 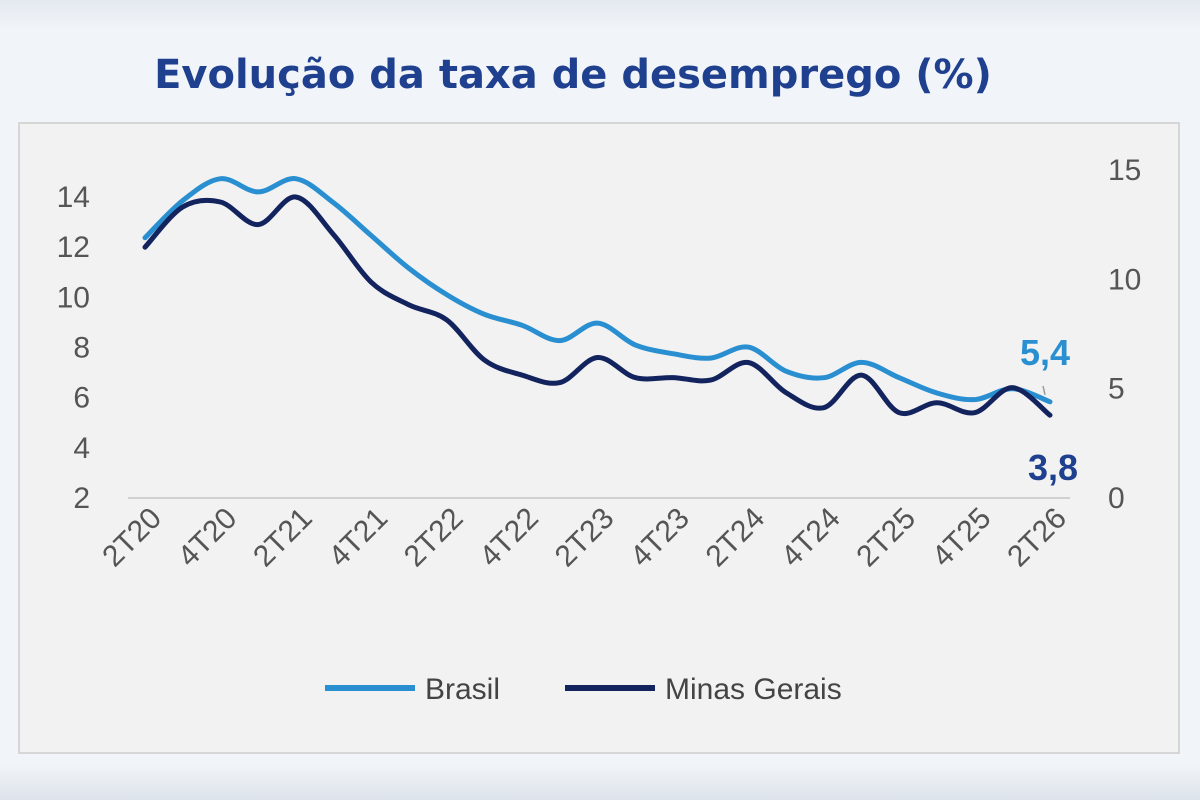 I want to click on x-tick-label: 4T20, so click(x=208, y=538).